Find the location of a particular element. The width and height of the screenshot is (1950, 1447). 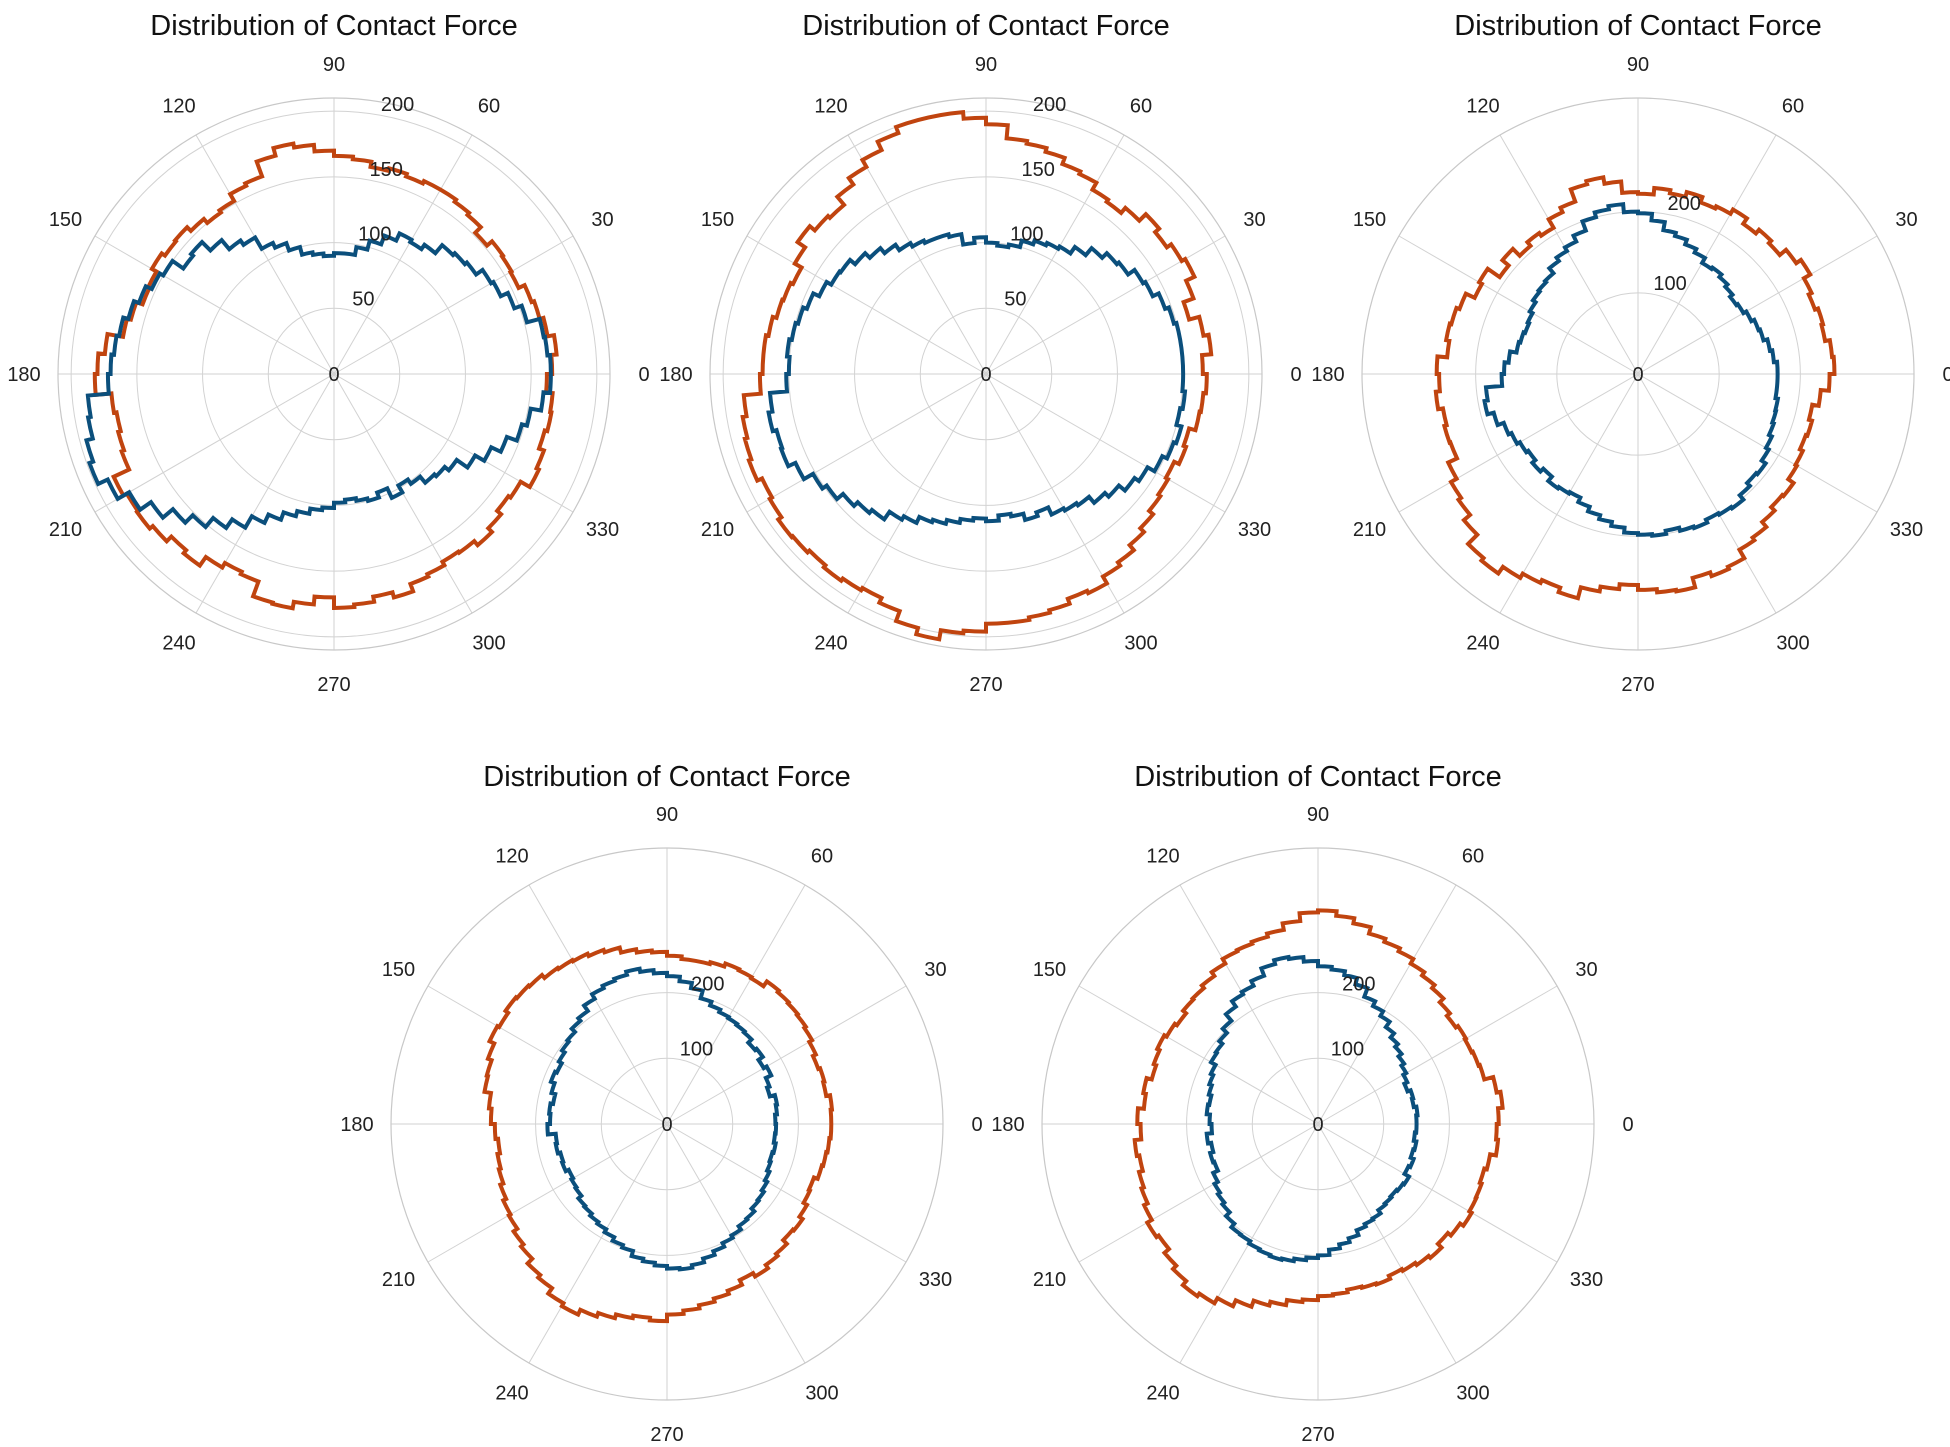

chart-1-title: Distribution of Contact Force is located at coordinates (333, 26).